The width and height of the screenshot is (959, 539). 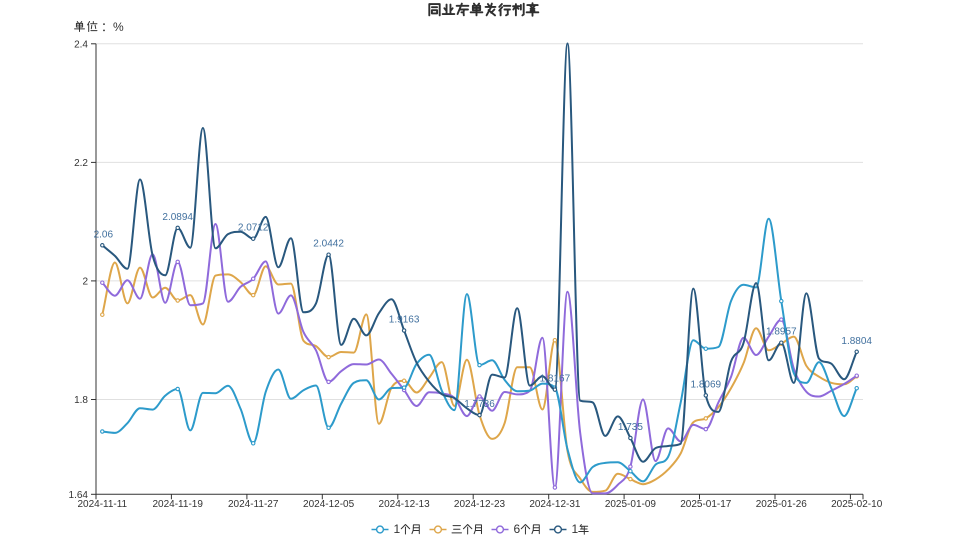 I want to click on svg-text: 2.2, so click(x=81, y=163).